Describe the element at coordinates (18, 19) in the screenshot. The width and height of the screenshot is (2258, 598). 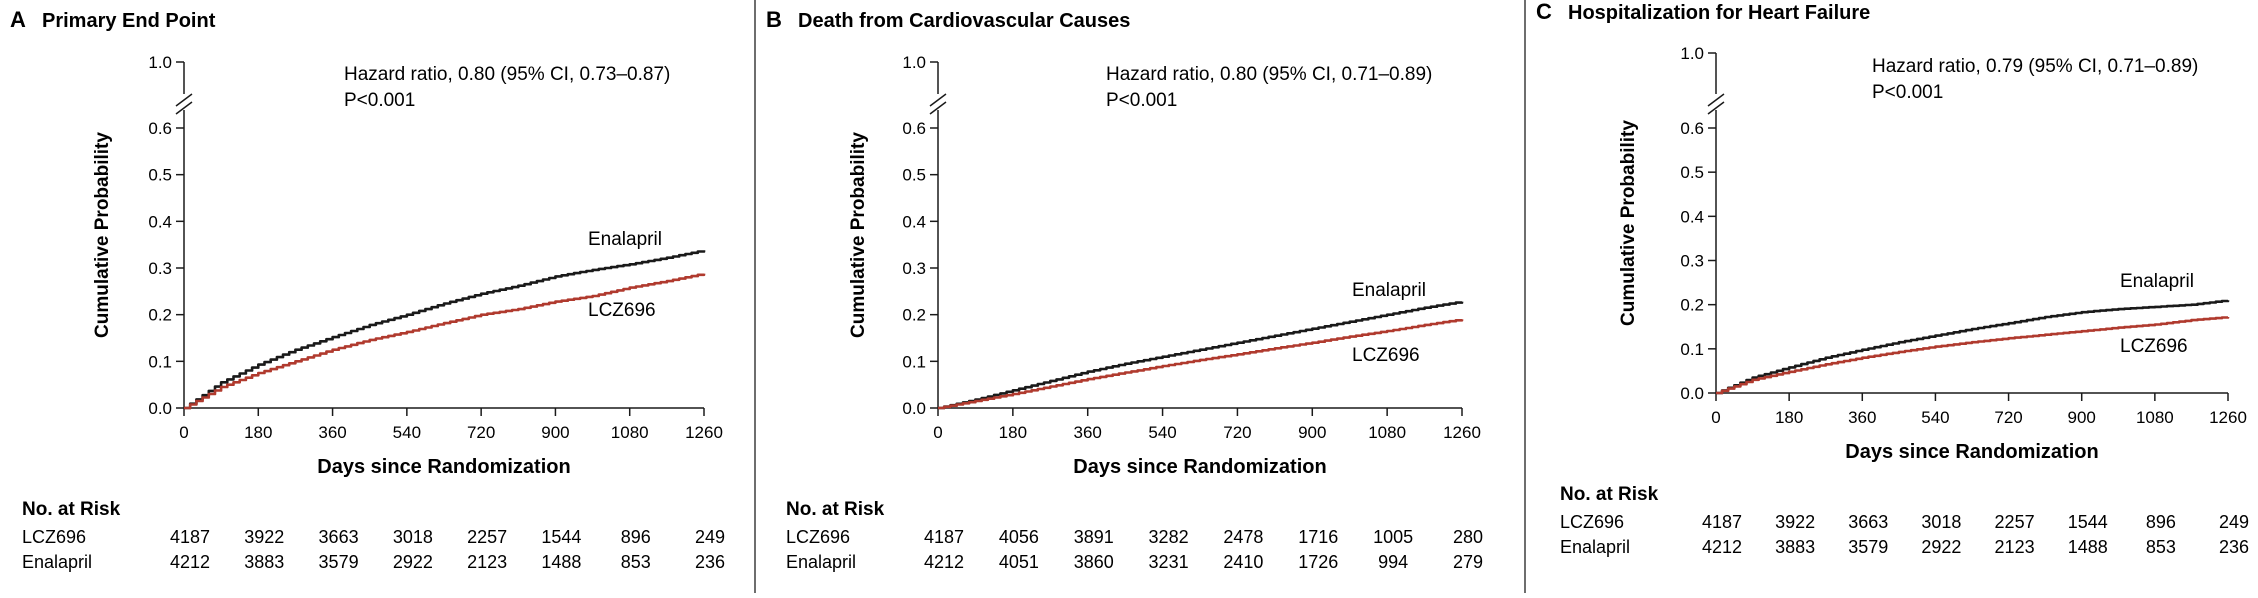
I see `panel-letter: A` at that location.